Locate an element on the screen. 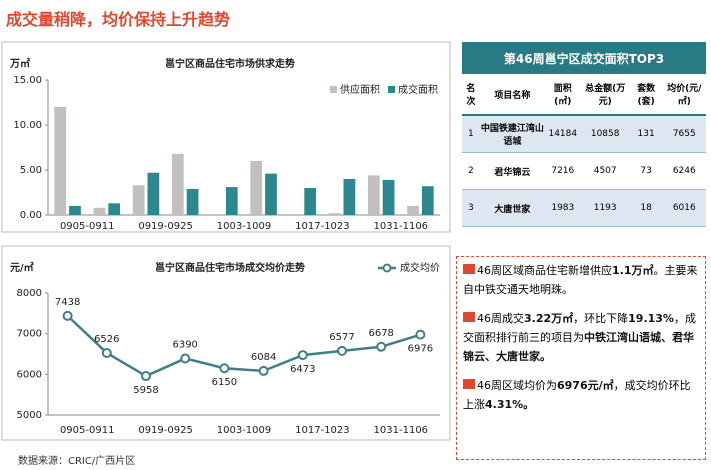  x-tick-label: 1017-1023 is located at coordinates (322, 226).